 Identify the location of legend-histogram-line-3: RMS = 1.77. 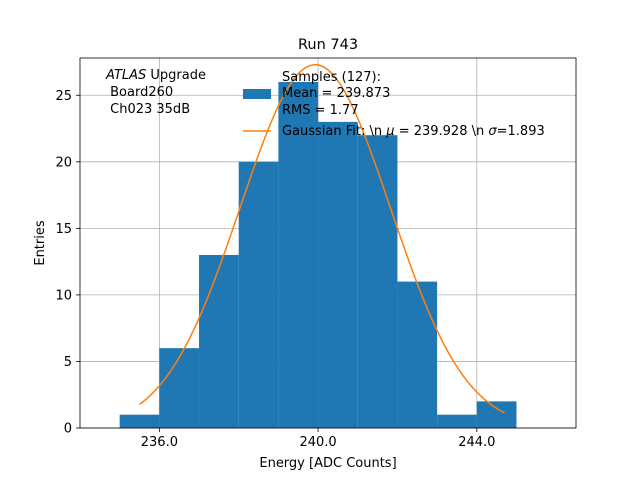
(320, 110).